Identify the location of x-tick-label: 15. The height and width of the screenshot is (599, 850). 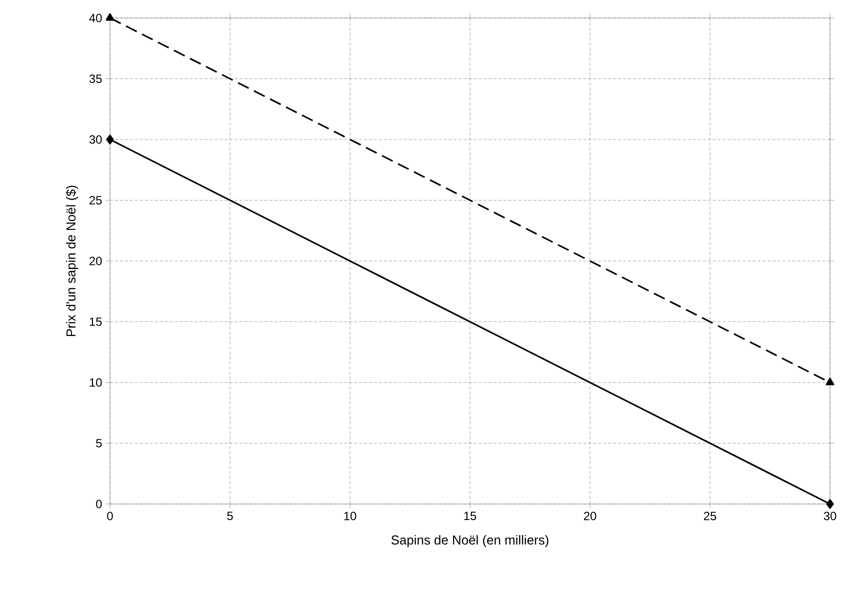
(470, 516).